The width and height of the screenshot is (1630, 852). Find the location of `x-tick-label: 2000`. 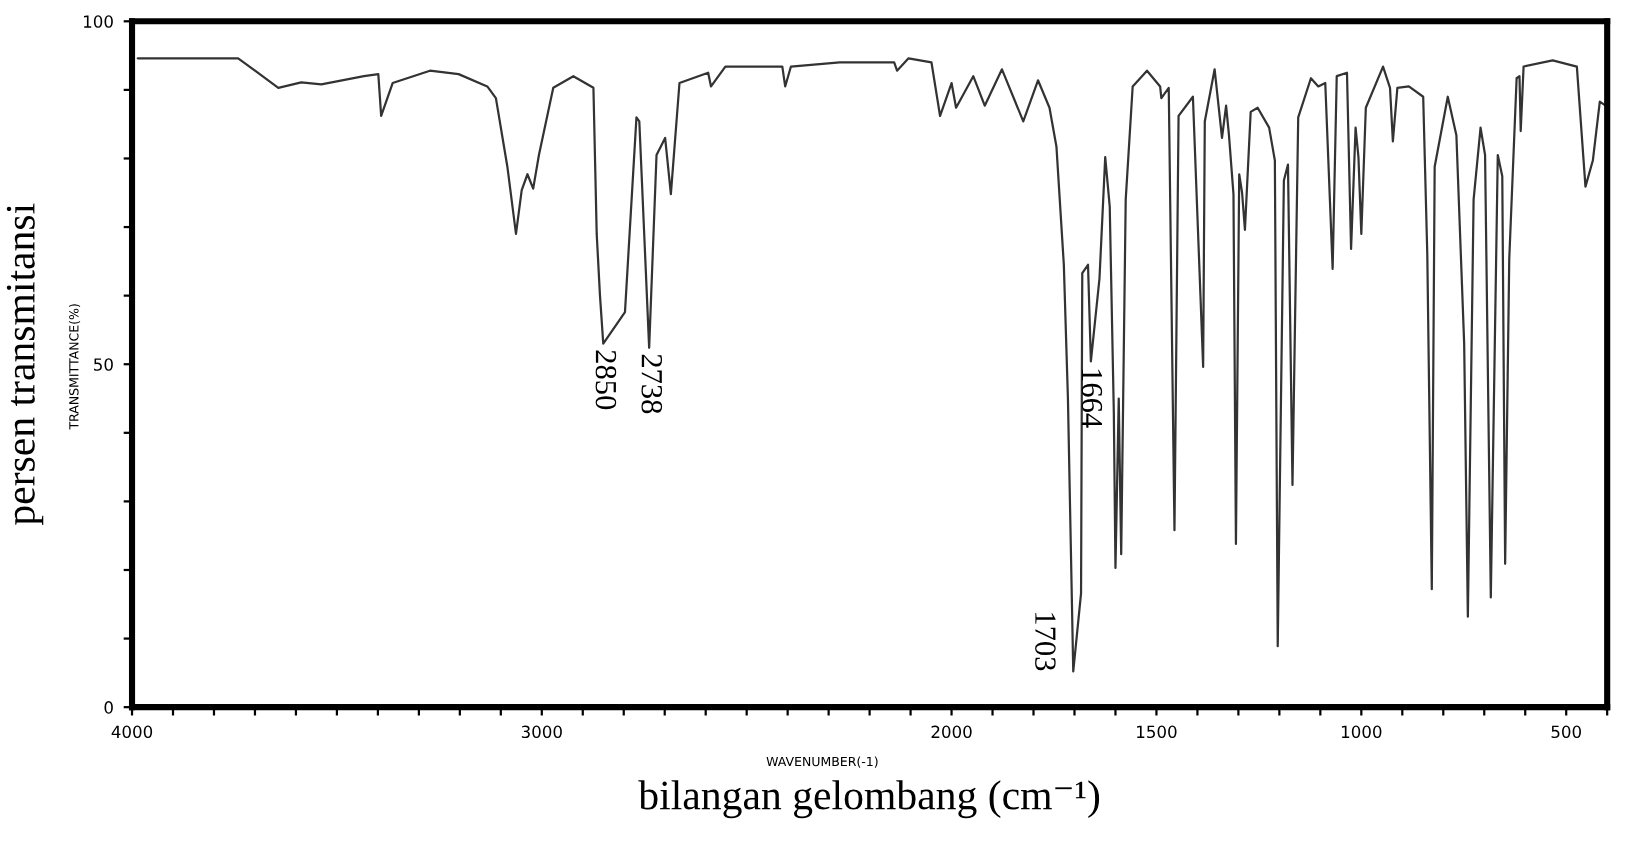

x-tick-label: 2000 is located at coordinates (951, 732).